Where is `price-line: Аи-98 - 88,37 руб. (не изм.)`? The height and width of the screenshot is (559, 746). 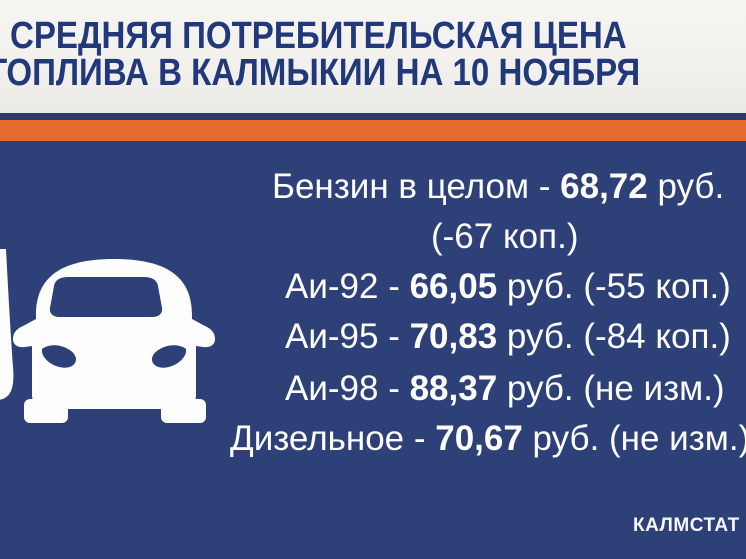 price-line: Аи-98 - 88,37 руб. (не изм.) is located at coordinates (505, 388).